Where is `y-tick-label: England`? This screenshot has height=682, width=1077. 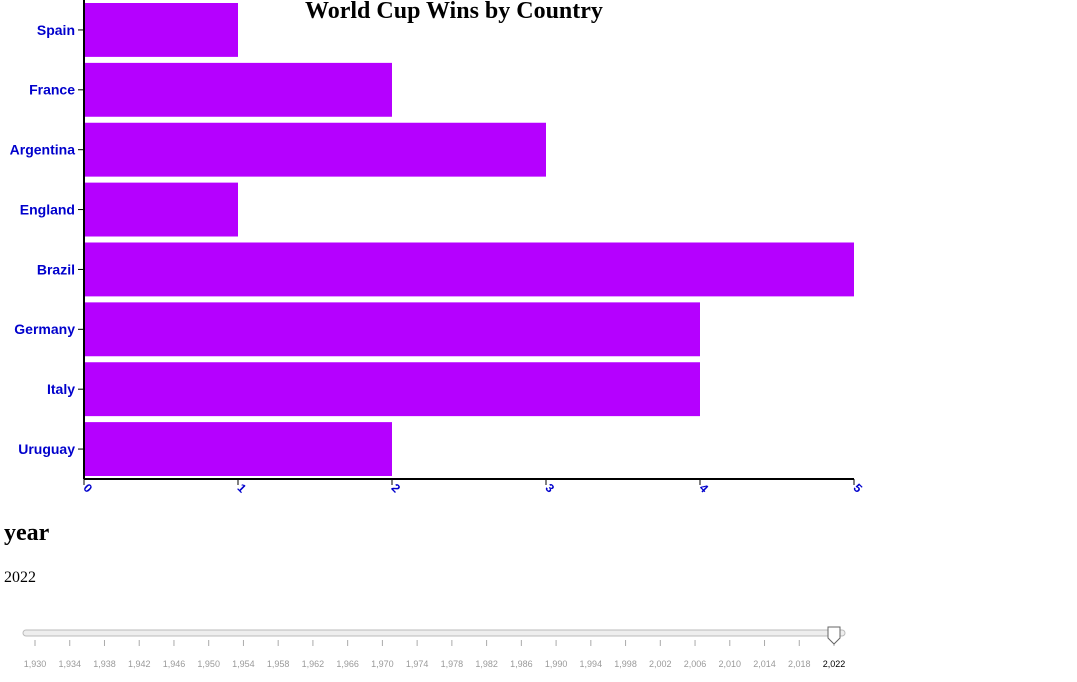
y-tick-label: England is located at coordinates (47, 209).